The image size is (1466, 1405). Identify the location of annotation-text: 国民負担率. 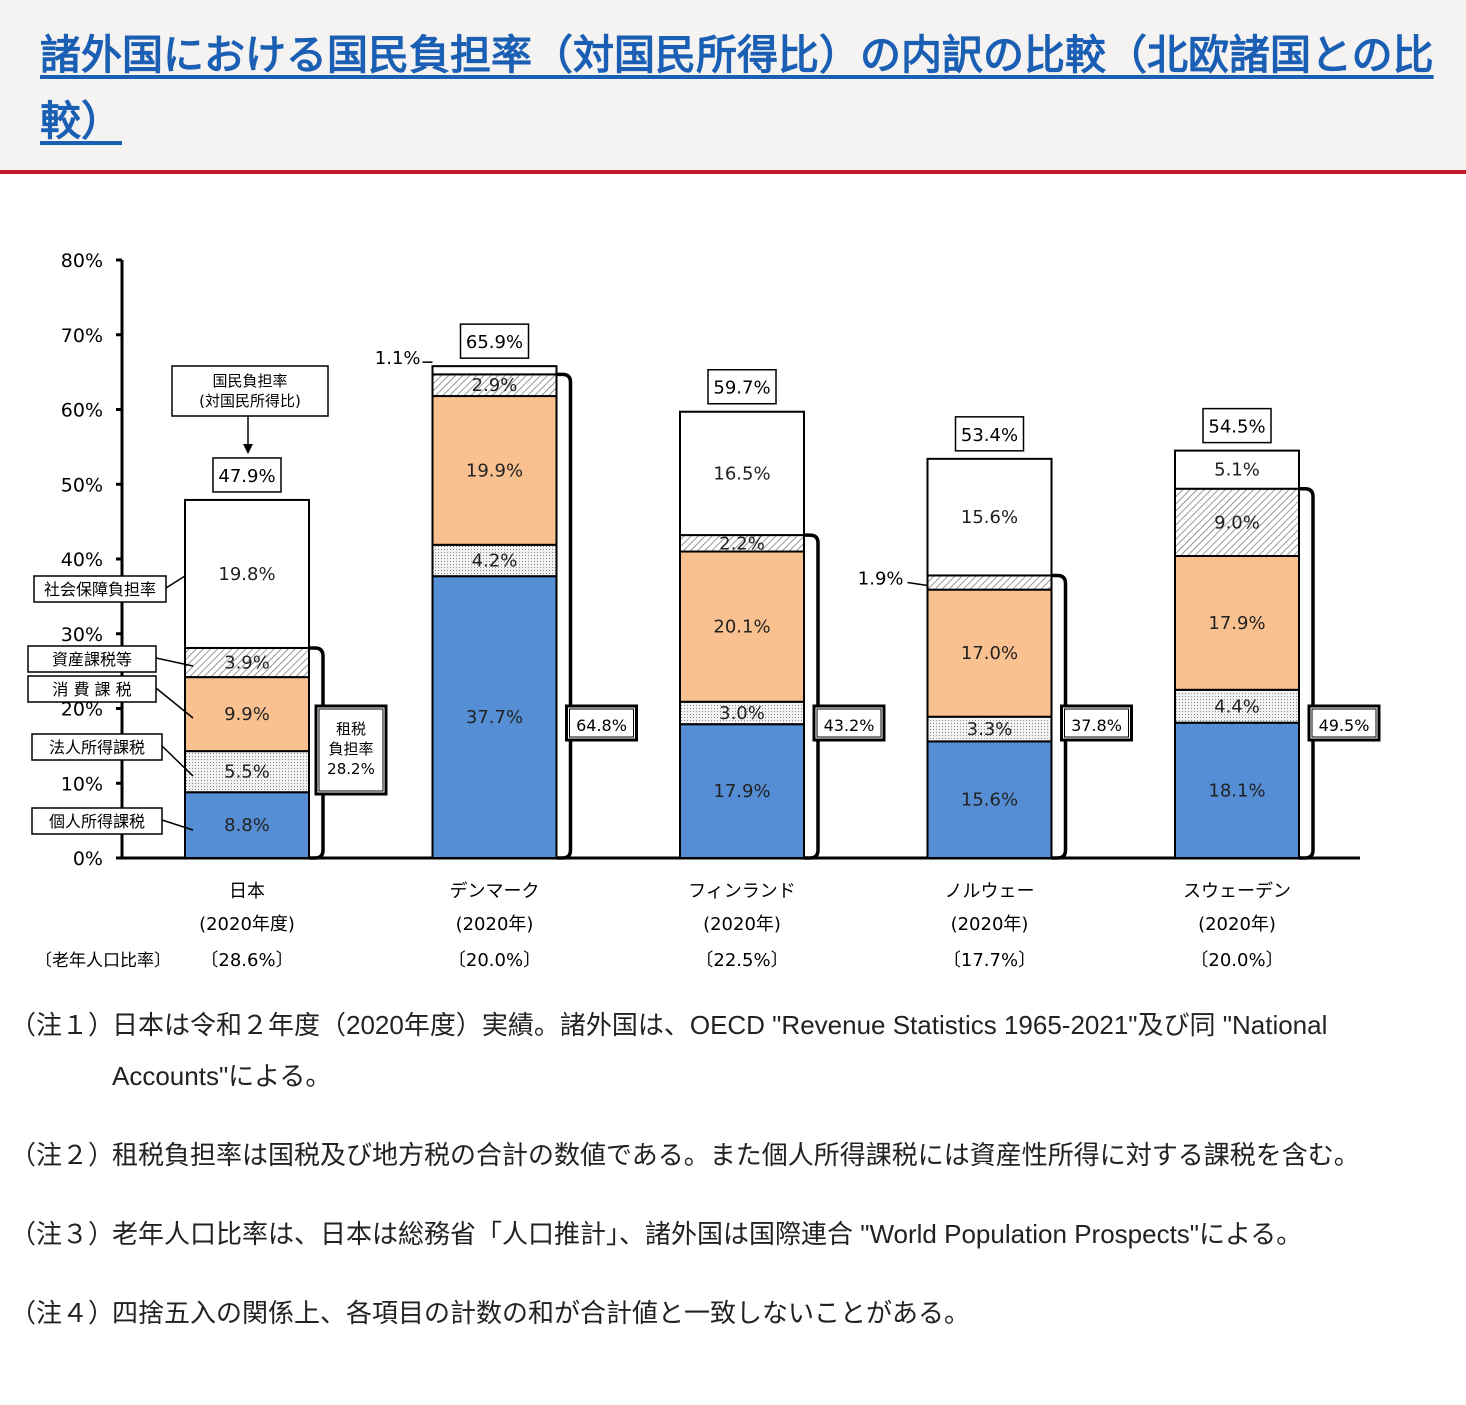
(249, 381).